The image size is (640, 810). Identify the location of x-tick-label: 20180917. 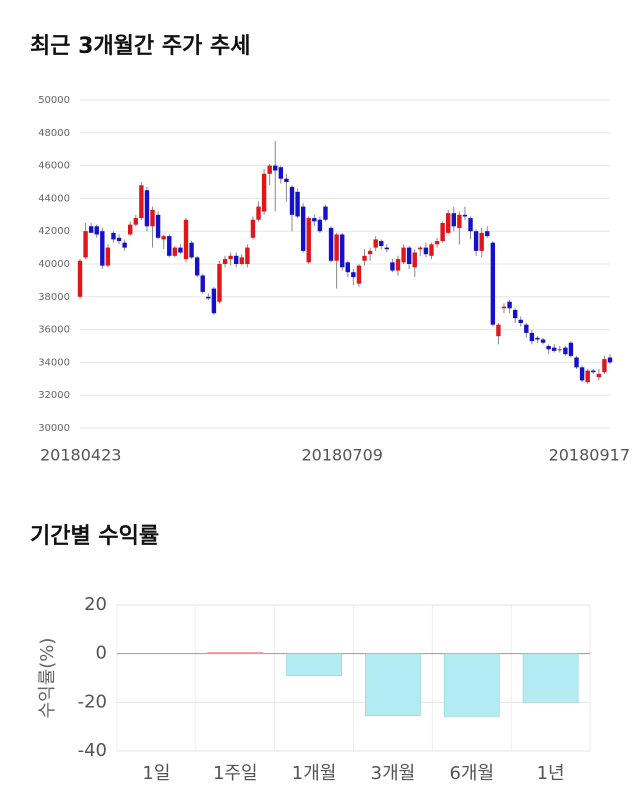
(589, 455).